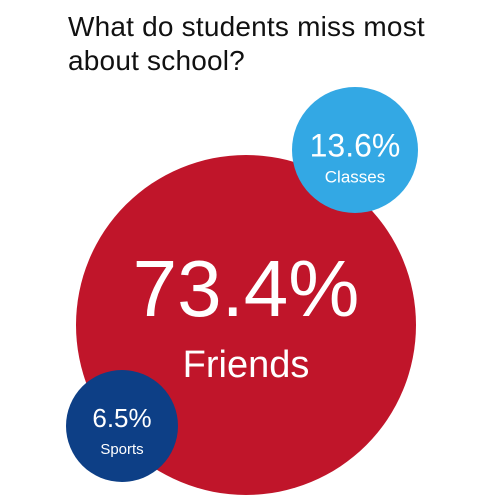  What do you see at coordinates (246, 365) in the screenshot?
I see `bubble-label-friends: Friends` at bounding box center [246, 365].